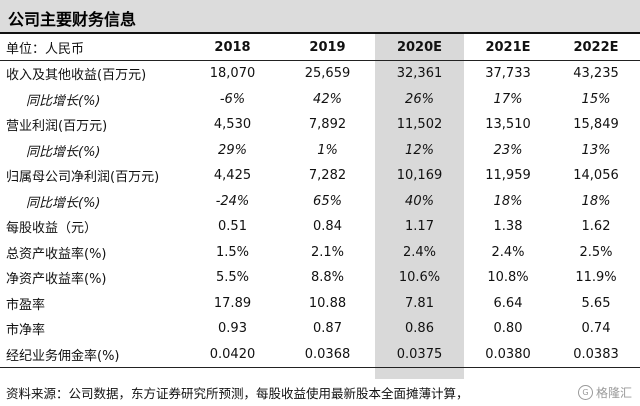  Describe the element at coordinates (26, 305) in the screenshot. I see `row-label: 市盈率` at that location.